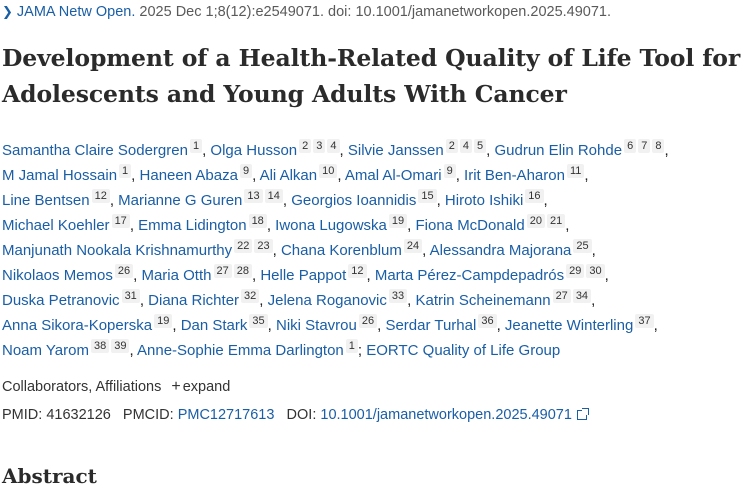  Describe the element at coordinates (57, 275) in the screenshot. I see `author-name-link: Nikolaos Memos` at that location.